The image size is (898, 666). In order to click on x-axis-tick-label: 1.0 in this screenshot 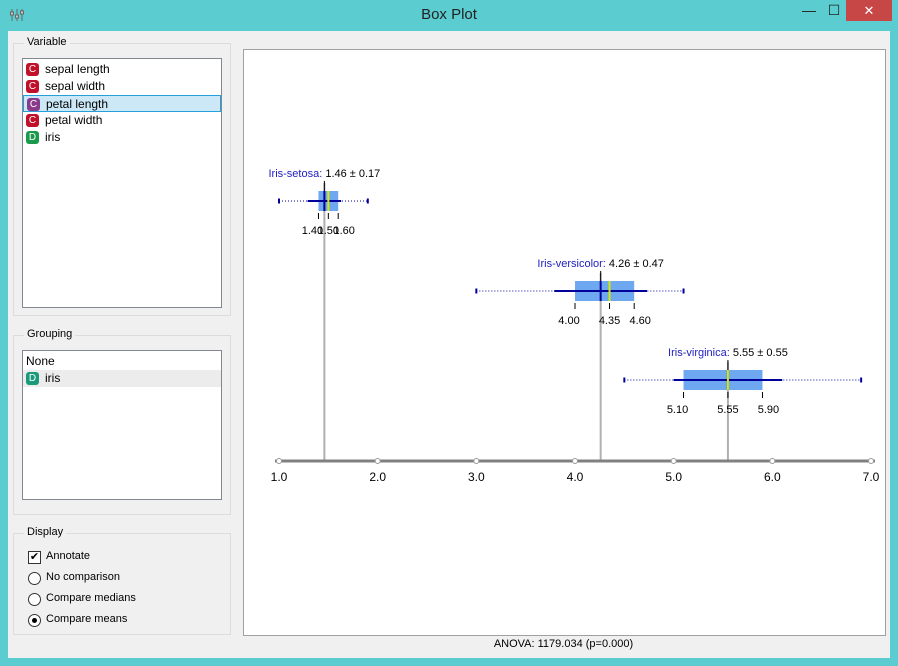, I will do `click(279, 477)`.